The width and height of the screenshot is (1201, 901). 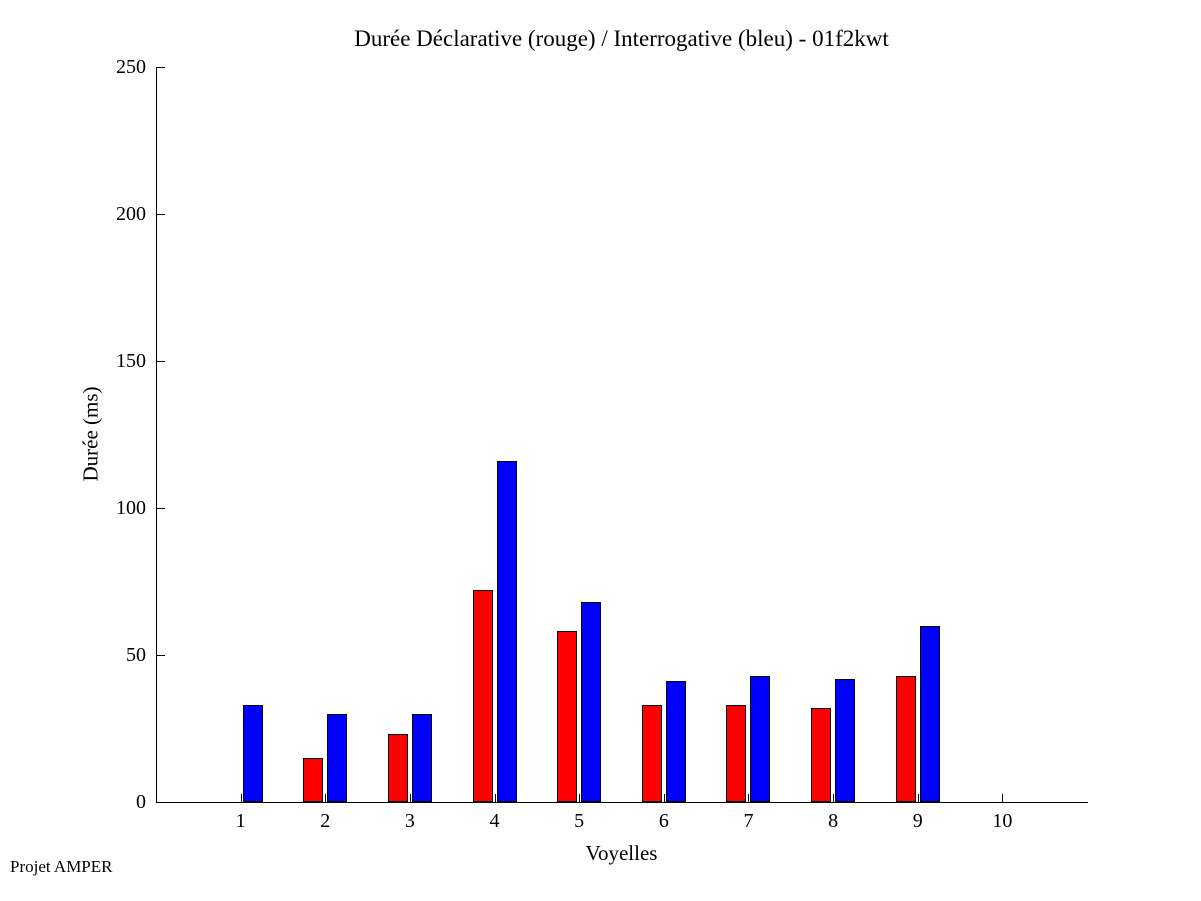 I want to click on y-axis-label: Durée (ms), so click(x=90, y=434).